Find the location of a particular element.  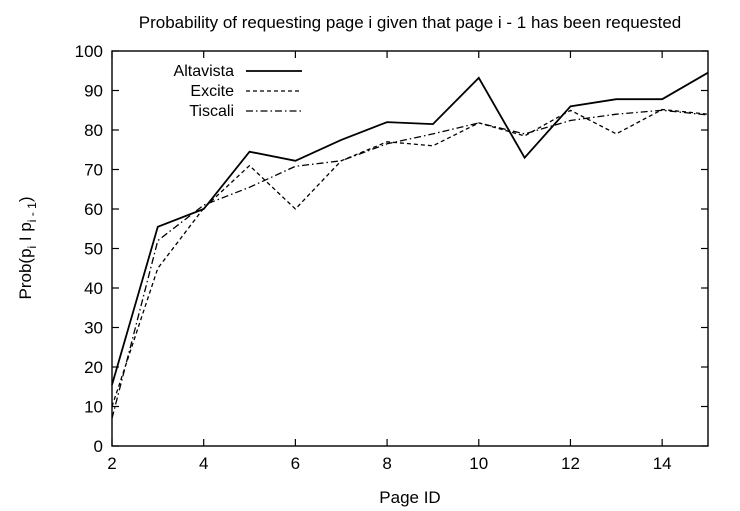

x-tick-label: 6 is located at coordinates (295, 463).